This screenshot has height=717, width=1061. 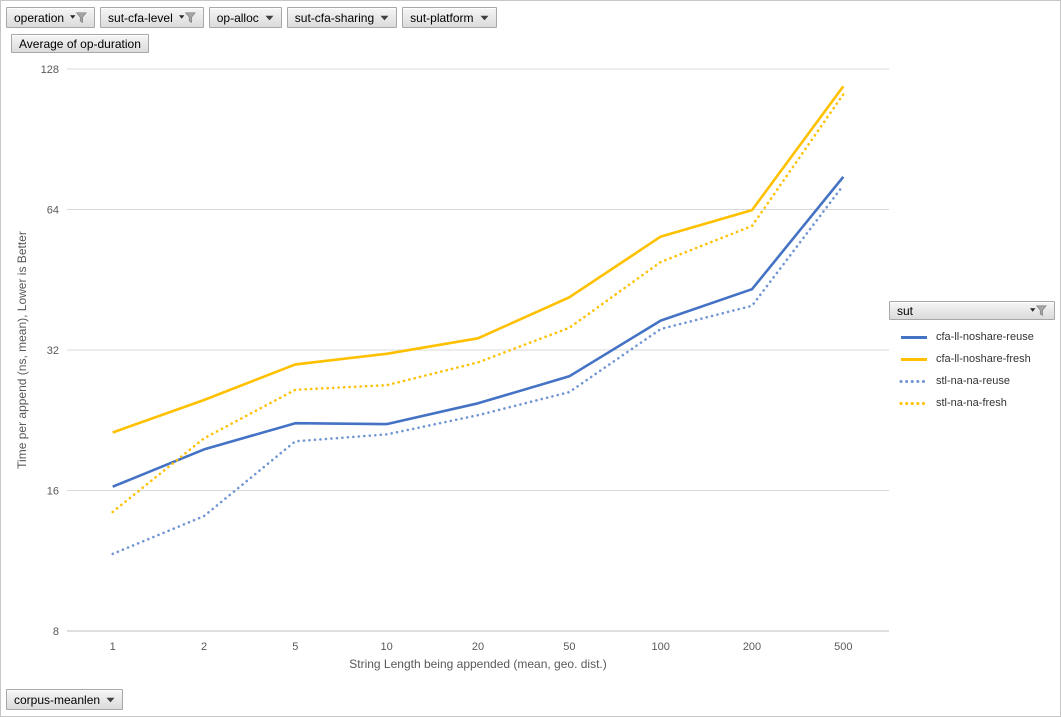 I want to click on filter-field-label: operation, so click(x=39, y=17).